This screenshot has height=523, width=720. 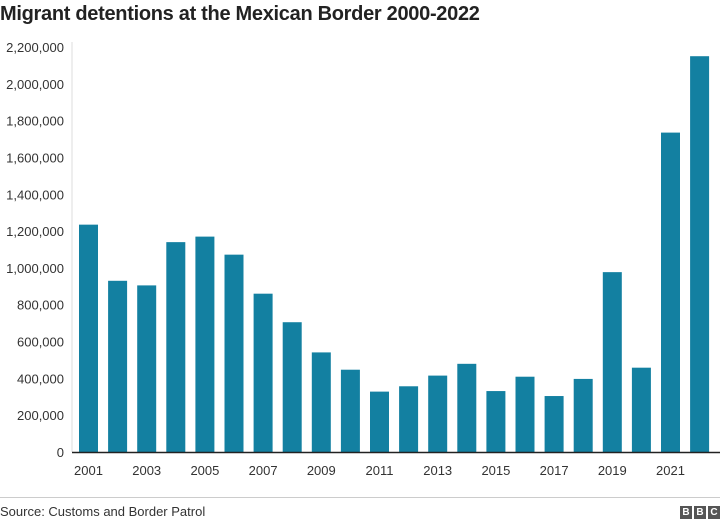 What do you see at coordinates (40, 342) in the screenshot?
I see `y-tick-label: 600,000` at bounding box center [40, 342].